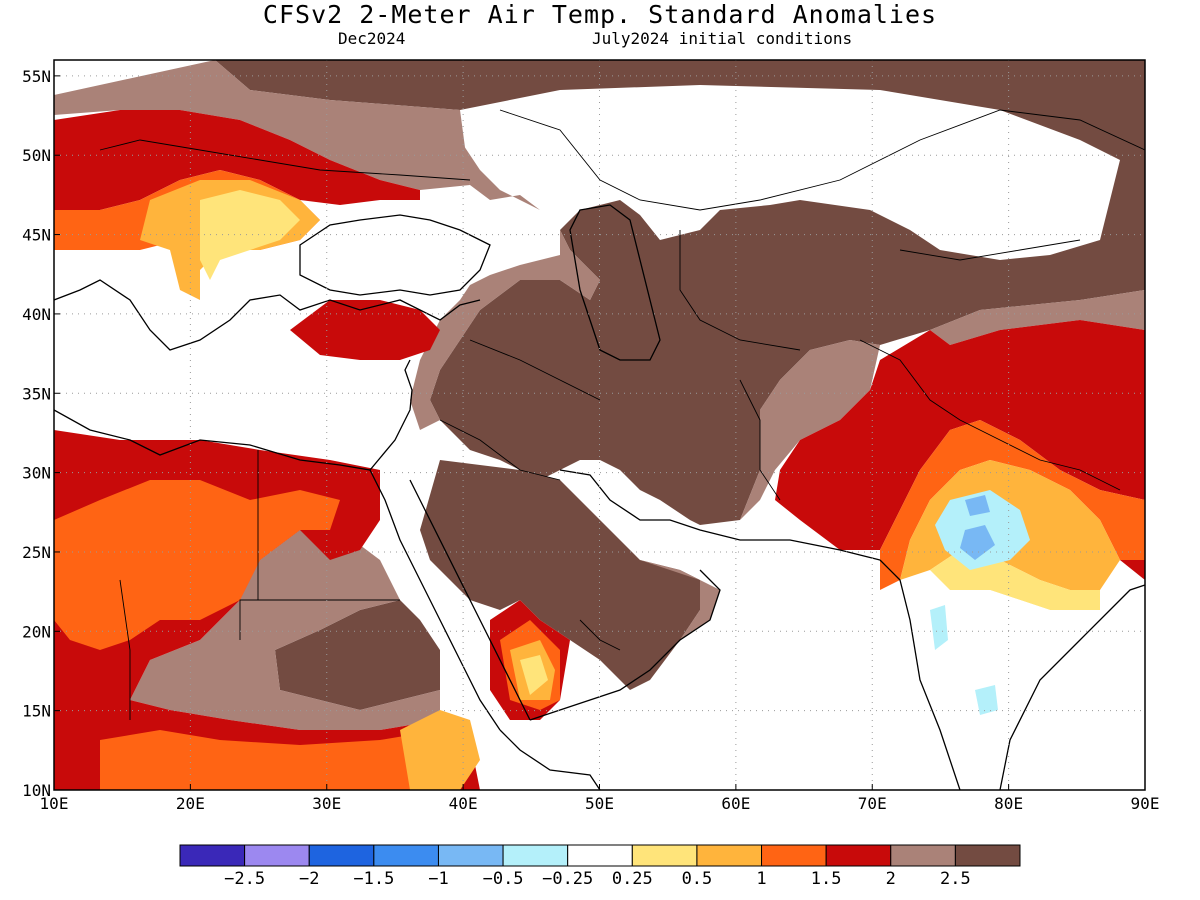 The height and width of the screenshot is (900, 1200). I want to click on lat-tick-label: 40N, so click(36, 314).